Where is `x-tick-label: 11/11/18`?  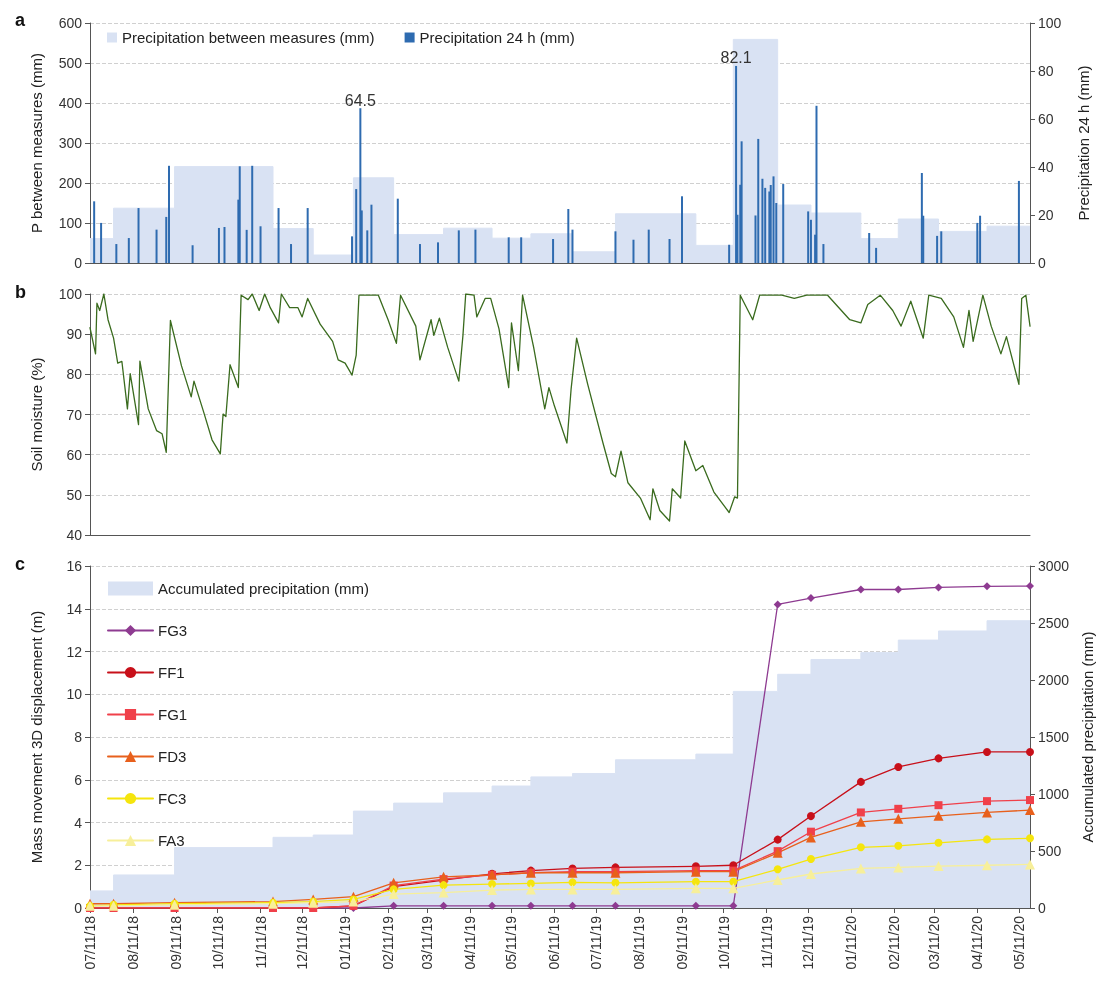 x-tick-label: 11/11/18 is located at coordinates (260, 942).